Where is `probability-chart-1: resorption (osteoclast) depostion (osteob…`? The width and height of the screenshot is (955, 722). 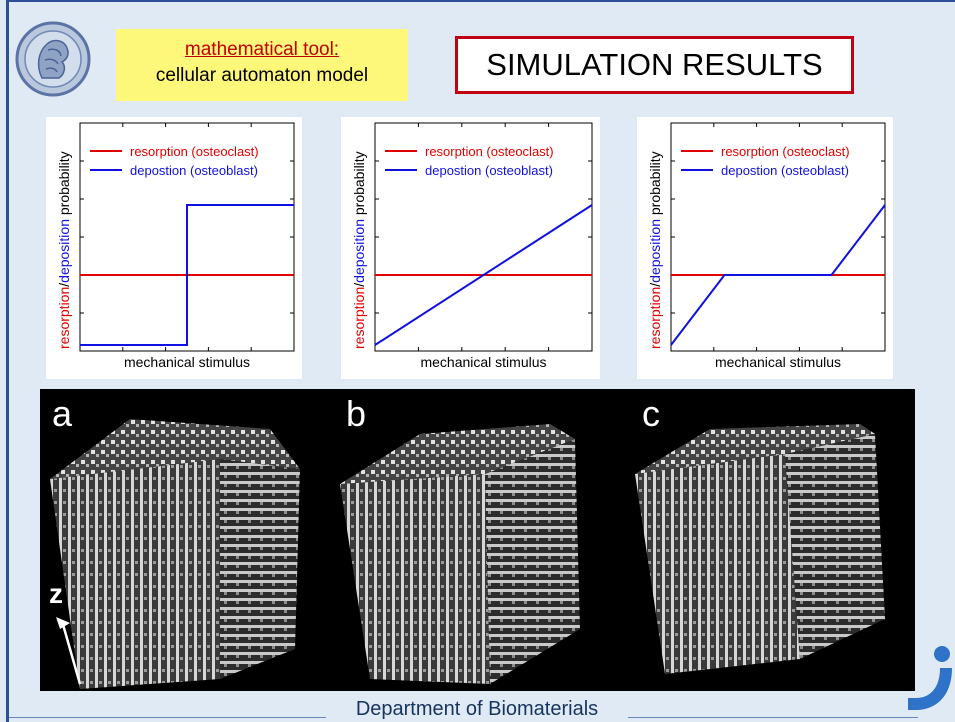
probability-chart-1: resorption (osteoclast) depostion (osteob… is located at coordinates (175, 246).